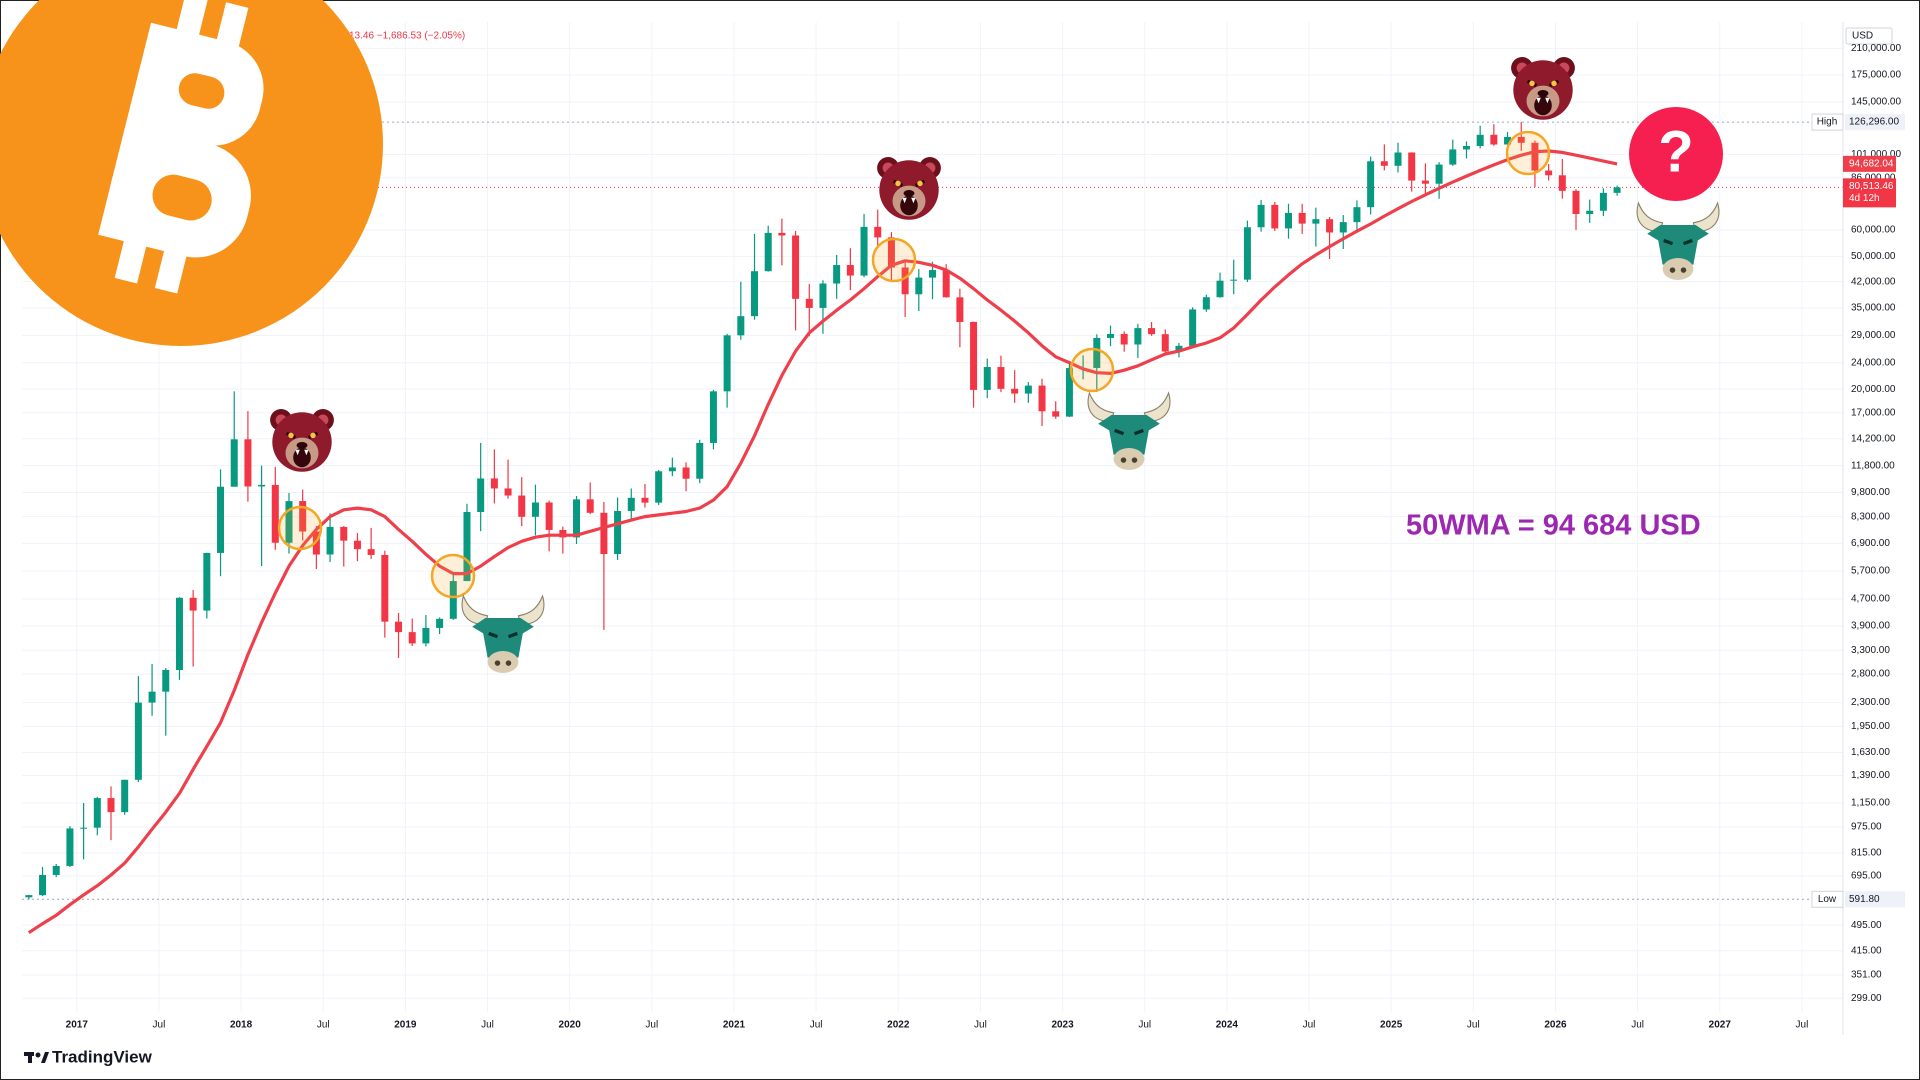 Image resolution: width=1920 pixels, height=1080 pixels. What do you see at coordinates (1873, 412) in the screenshot?
I see `y-tick-label: 17,000.00` at bounding box center [1873, 412].